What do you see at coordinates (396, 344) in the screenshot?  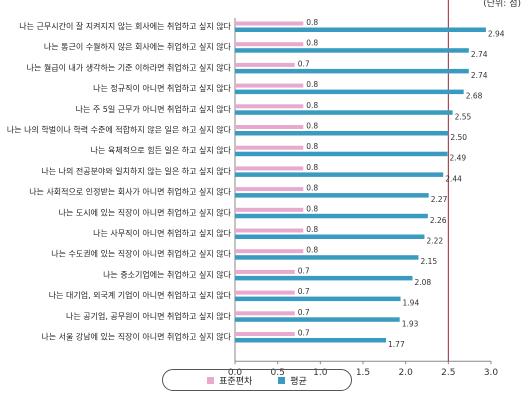 I see `bar-mean-value: 1.77` at bounding box center [396, 344].